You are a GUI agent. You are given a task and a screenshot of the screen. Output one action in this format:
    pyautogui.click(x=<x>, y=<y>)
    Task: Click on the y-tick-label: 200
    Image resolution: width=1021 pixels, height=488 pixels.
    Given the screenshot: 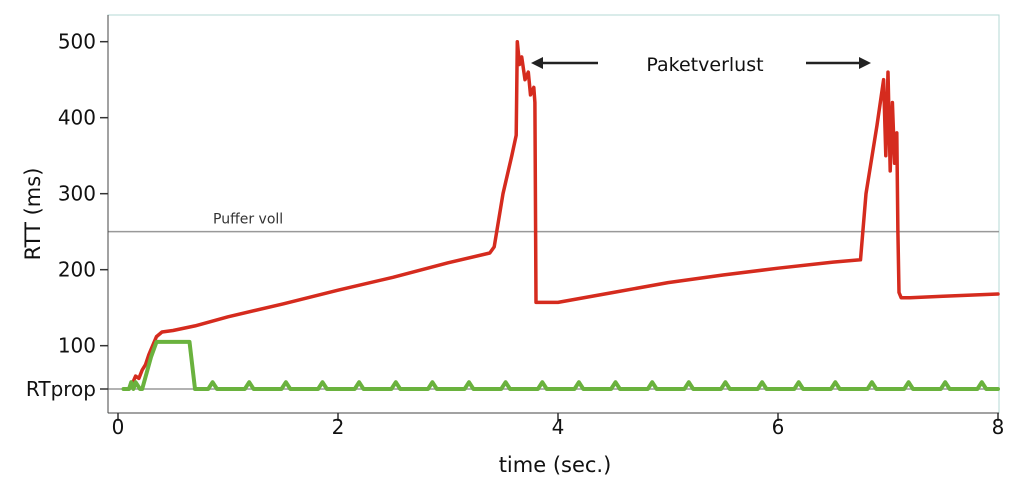 What is the action you would take?
    pyautogui.click(x=77, y=270)
    